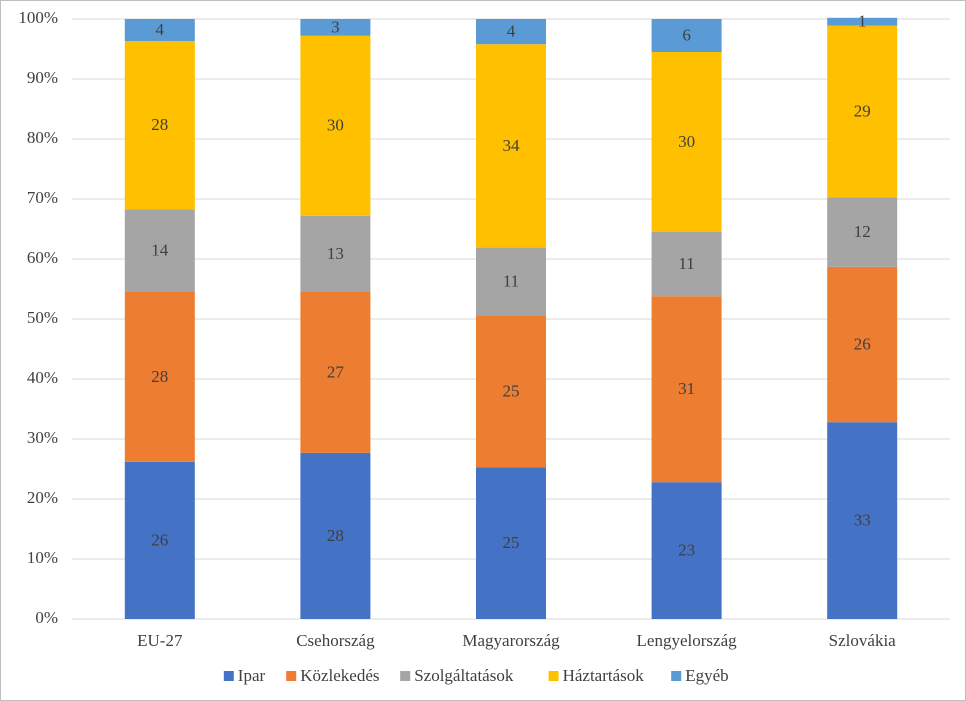  Describe the element at coordinates (38, 17) in the screenshot. I see `y-tick-label: 100%` at that location.